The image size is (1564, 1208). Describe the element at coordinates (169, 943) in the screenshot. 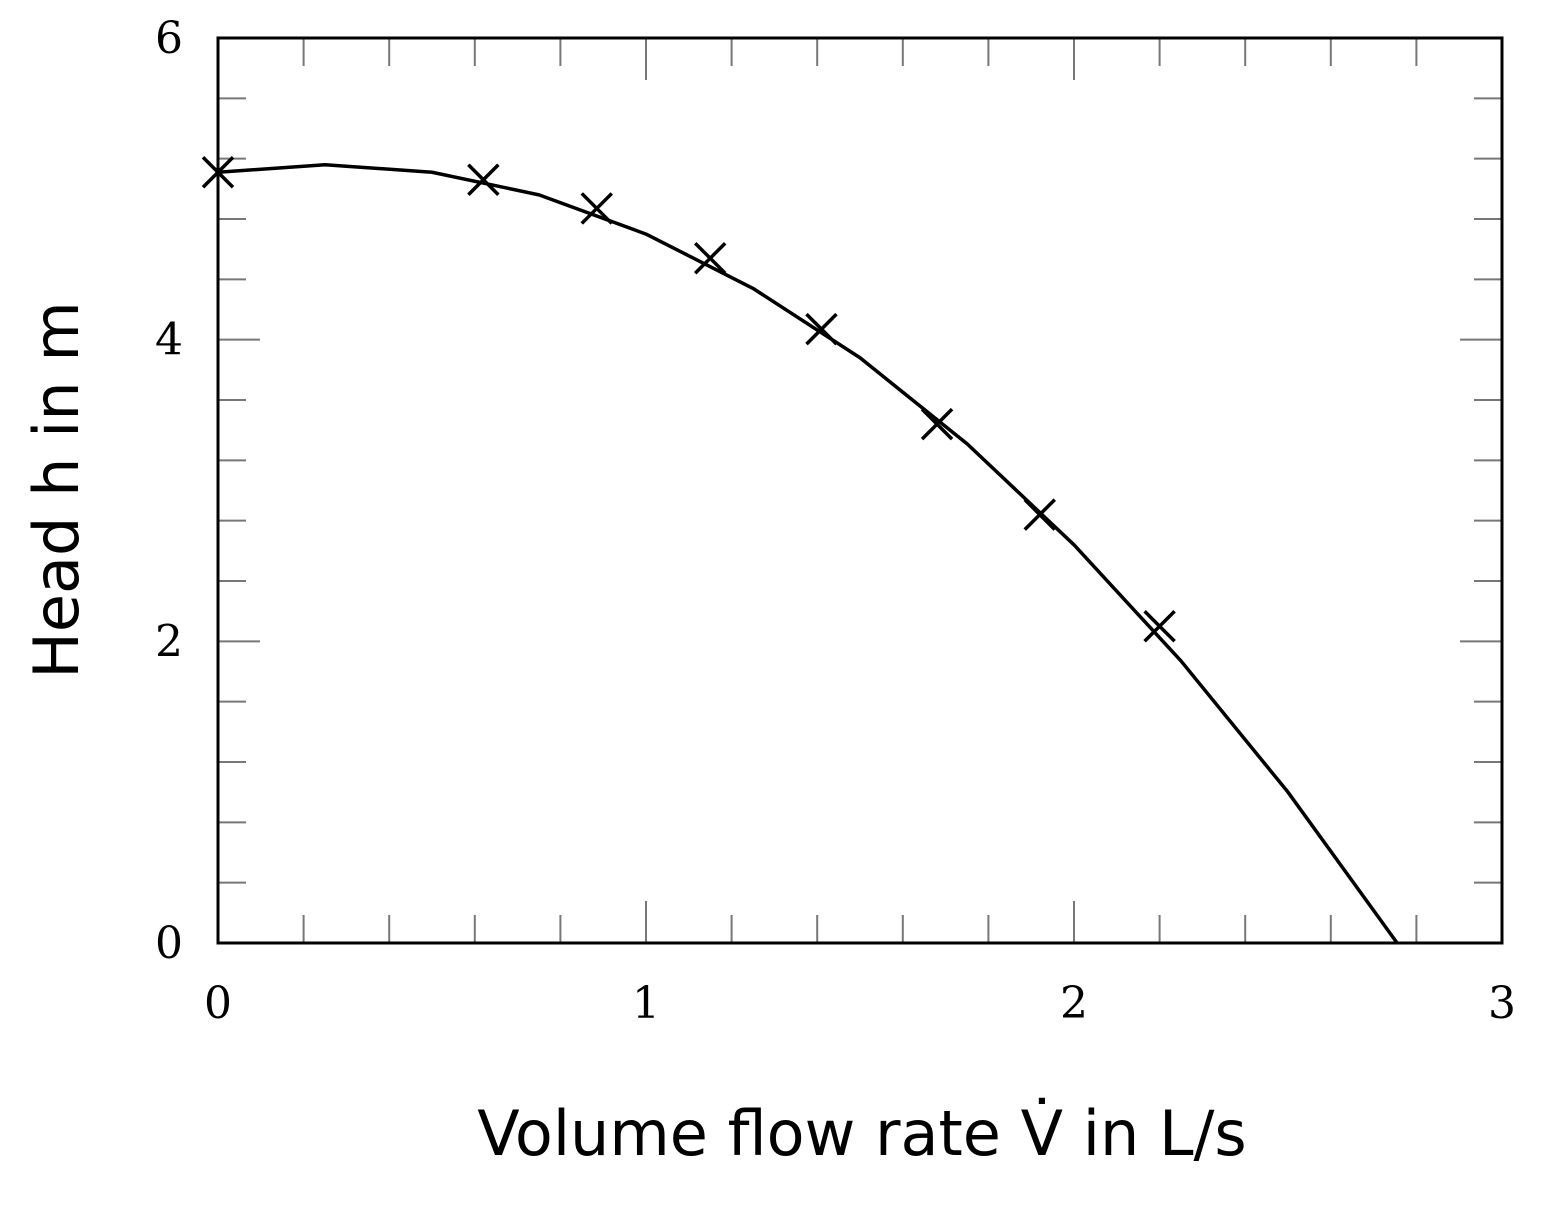

I see `y-tick-label: 0` at that location.